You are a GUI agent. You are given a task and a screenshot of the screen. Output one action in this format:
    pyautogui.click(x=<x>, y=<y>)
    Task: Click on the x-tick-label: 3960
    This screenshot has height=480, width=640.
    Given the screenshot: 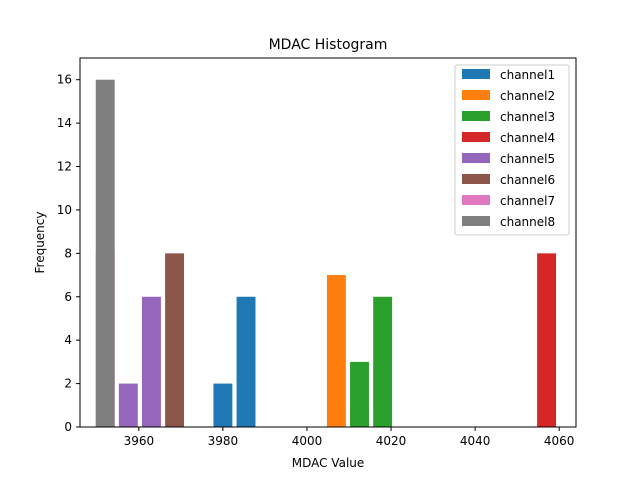 What is the action you would take?
    pyautogui.click(x=139, y=441)
    